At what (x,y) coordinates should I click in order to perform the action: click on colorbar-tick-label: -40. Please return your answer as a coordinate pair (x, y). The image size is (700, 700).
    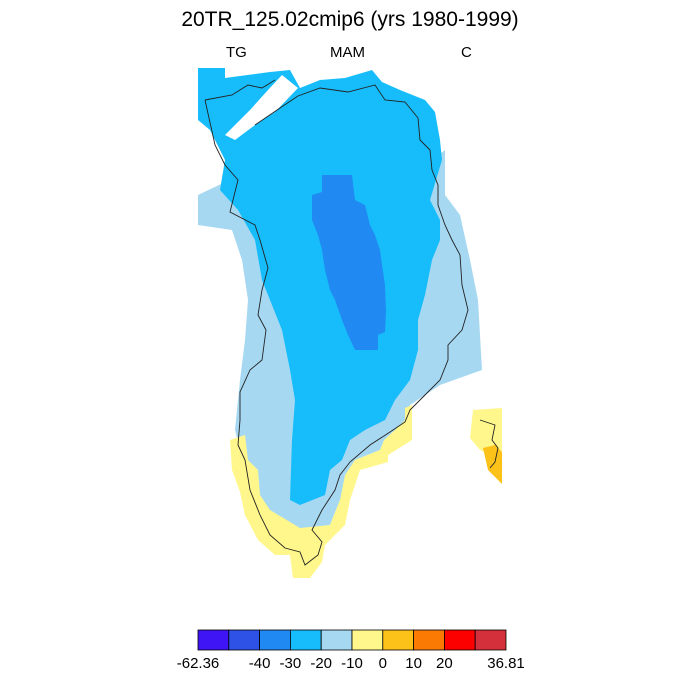
    Looking at the image, I should click on (259, 663).